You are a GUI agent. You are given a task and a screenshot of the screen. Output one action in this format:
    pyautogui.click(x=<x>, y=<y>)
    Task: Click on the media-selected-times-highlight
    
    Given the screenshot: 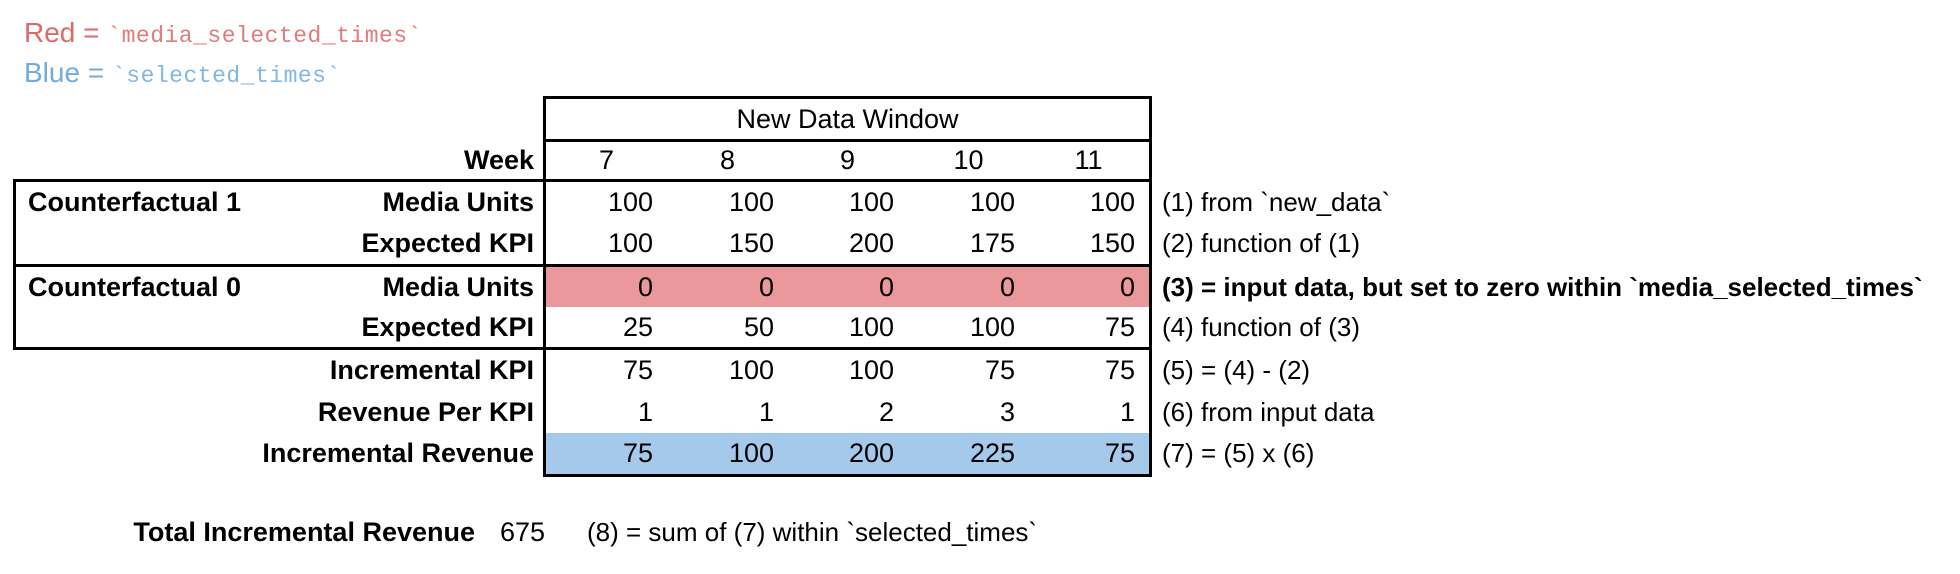 What is the action you would take?
    pyautogui.click(x=847, y=287)
    